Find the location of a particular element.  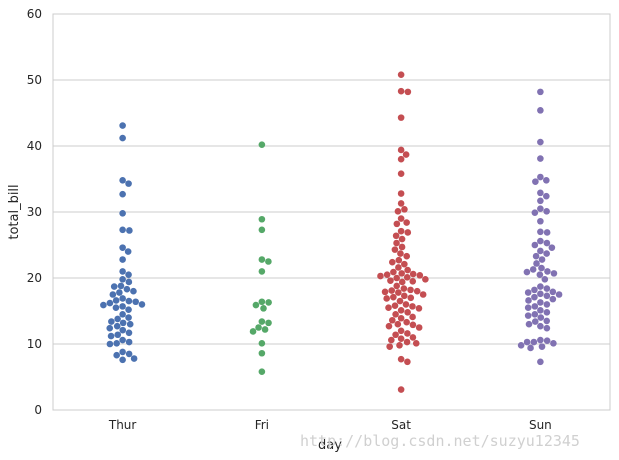

y-tick-label: 10 is located at coordinates (34, 344).